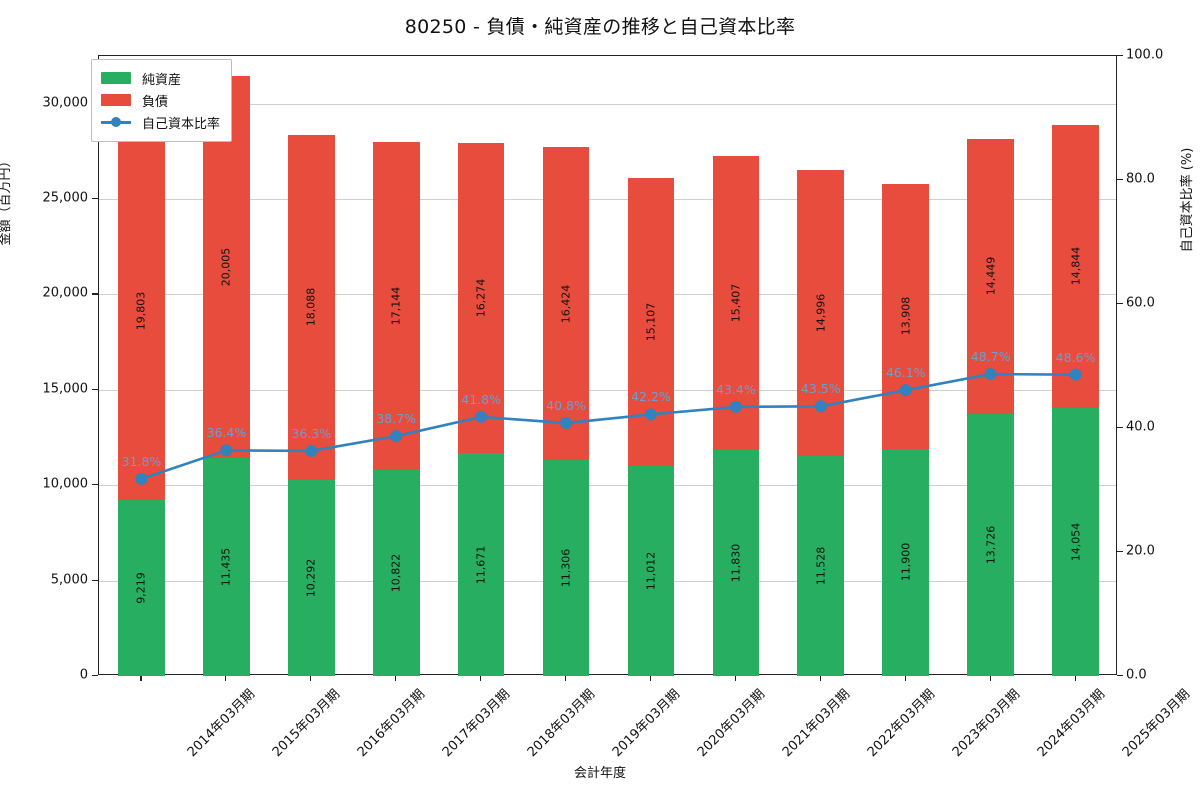 The width and height of the screenshot is (1200, 800). I want to click on y-axis-left-tick-label: 10,000, so click(65, 484).